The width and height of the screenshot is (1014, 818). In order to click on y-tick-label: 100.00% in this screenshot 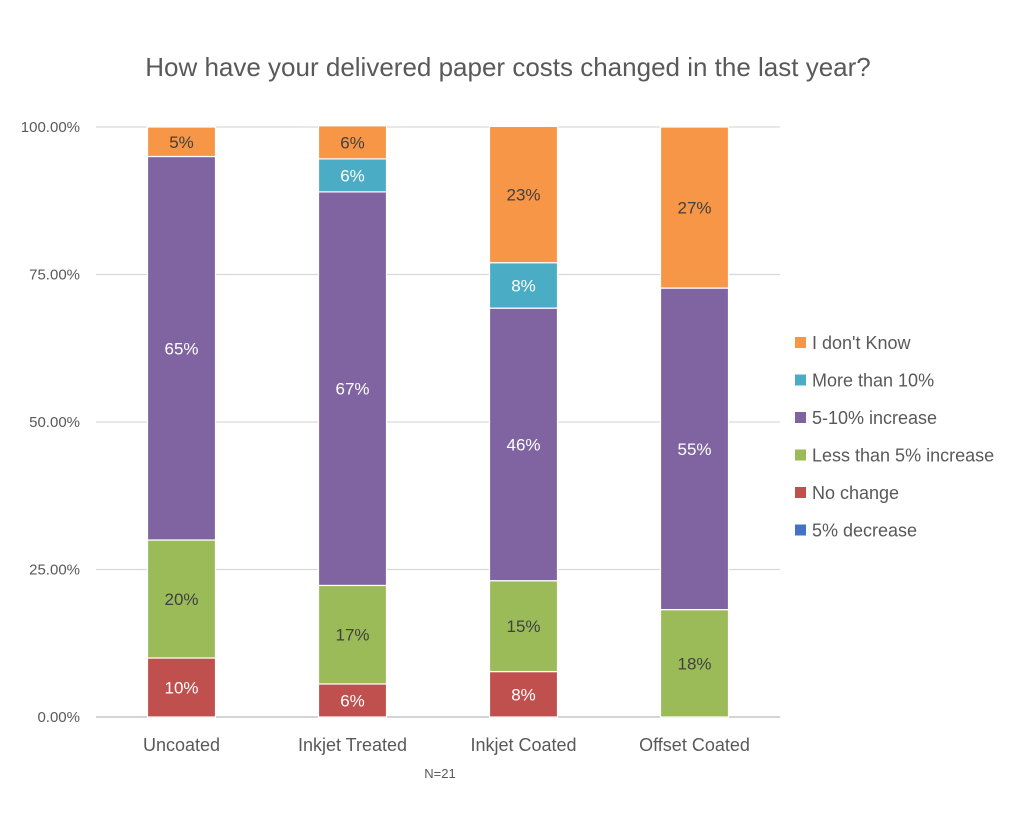, I will do `click(50, 127)`.